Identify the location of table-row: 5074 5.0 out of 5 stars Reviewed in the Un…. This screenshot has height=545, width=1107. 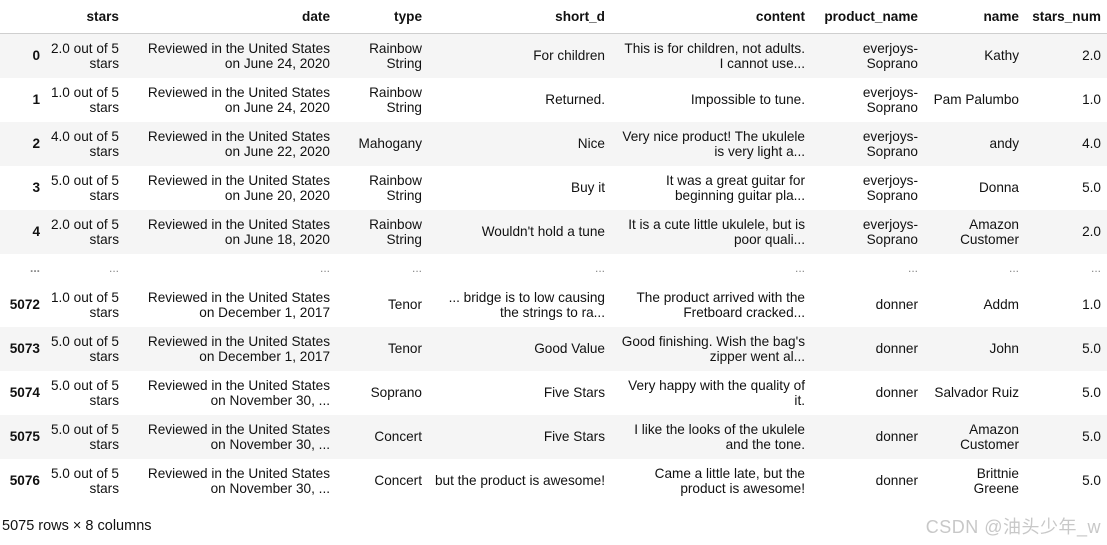
(553, 393).